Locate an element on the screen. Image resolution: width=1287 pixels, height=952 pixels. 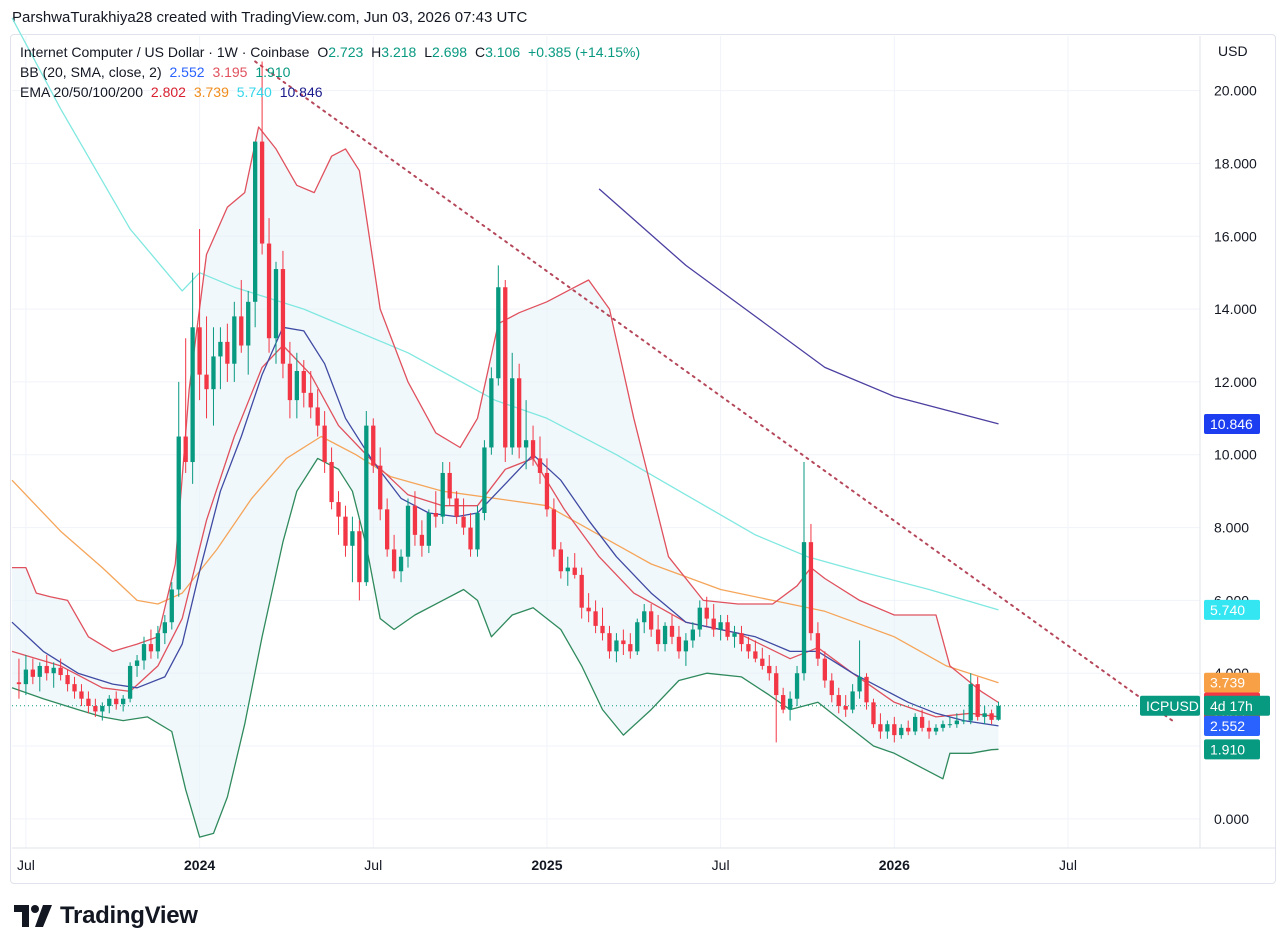
bb-lower-value: 1.910 is located at coordinates (273, 72).